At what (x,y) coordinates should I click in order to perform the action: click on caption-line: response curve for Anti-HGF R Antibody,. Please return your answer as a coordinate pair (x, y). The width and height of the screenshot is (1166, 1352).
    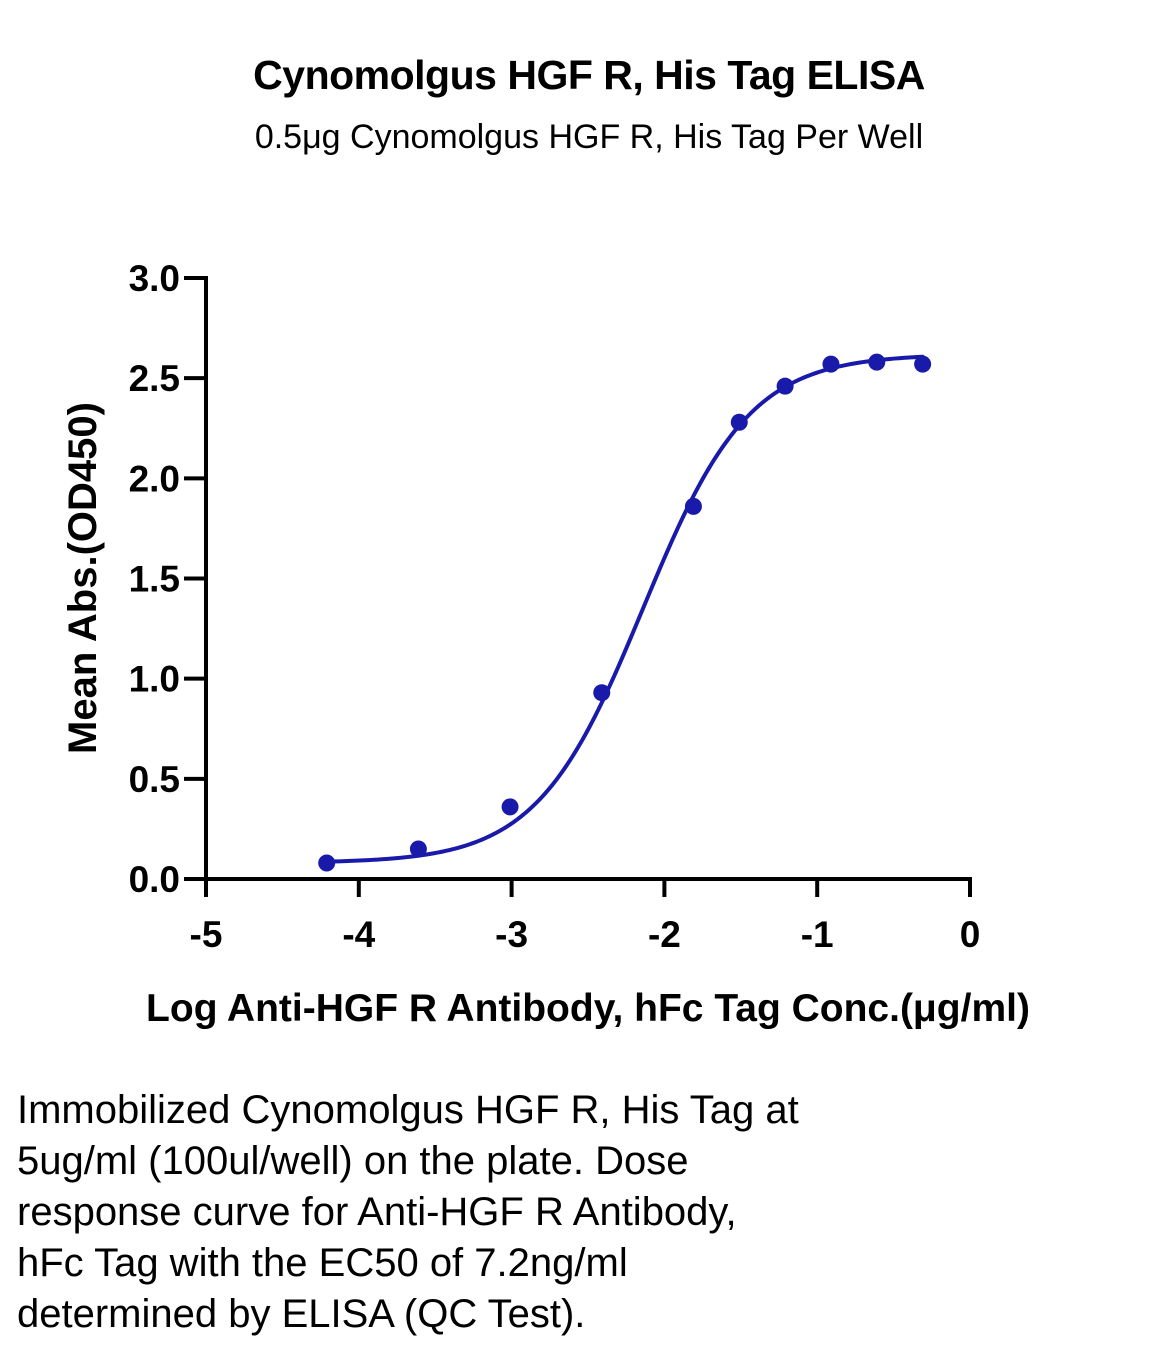
    Looking at the image, I should click on (377, 1212).